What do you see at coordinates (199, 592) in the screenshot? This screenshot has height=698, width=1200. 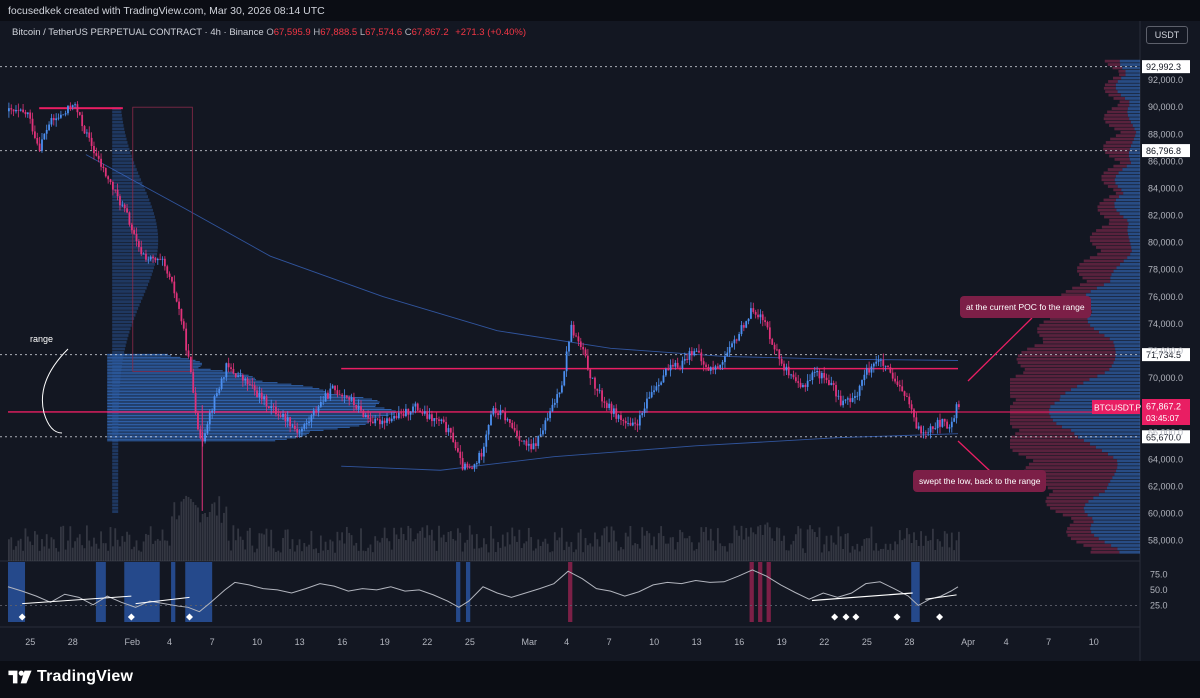 I see `oversold-band` at bounding box center [199, 592].